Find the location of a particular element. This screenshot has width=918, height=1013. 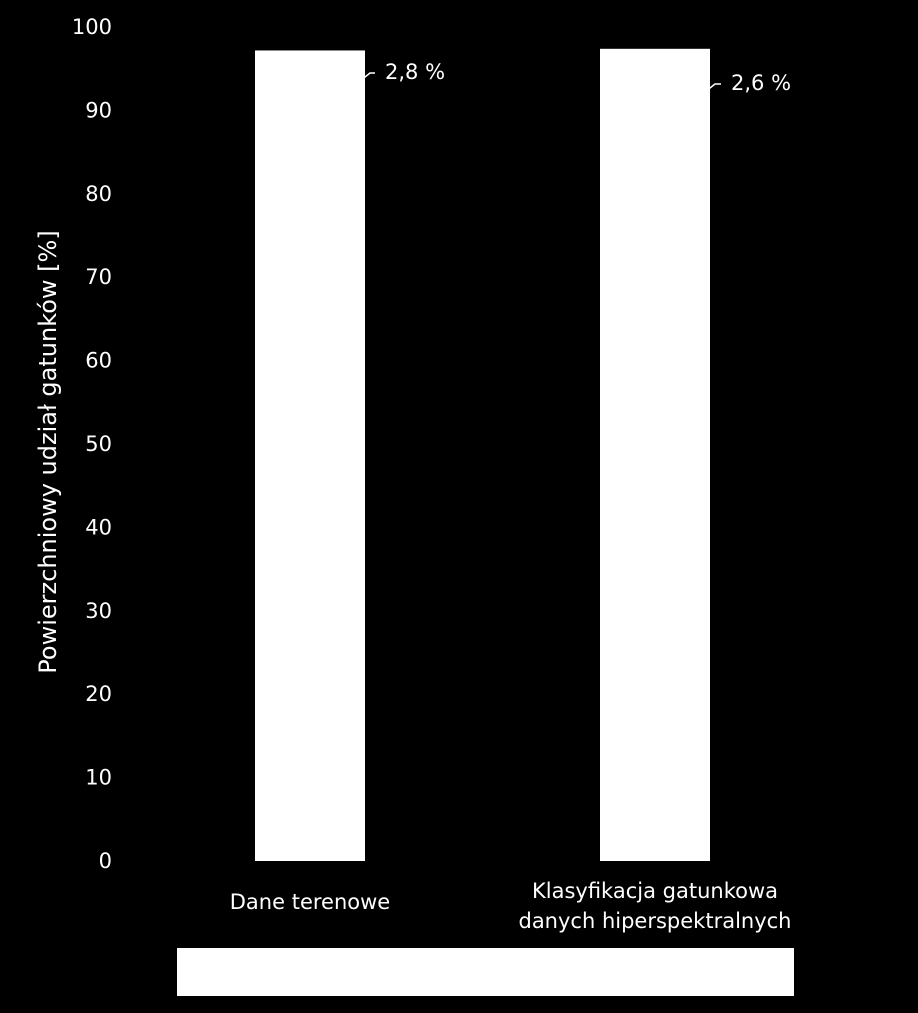

y-tick-label: 60 is located at coordinates (98, 361).